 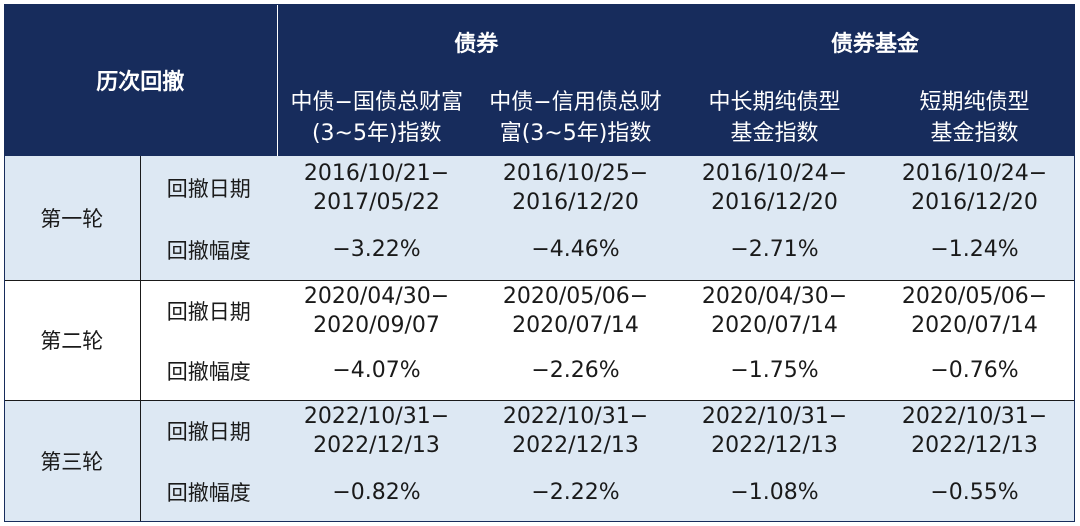 I want to click on date-start: 2016/10/25−, so click(x=575, y=173).